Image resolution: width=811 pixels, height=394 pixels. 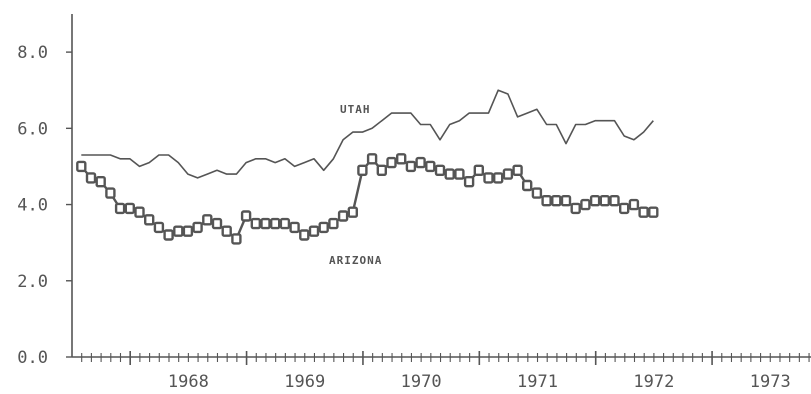 What do you see at coordinates (355, 260) in the screenshot?
I see `arizona-series-label: ARIZONA` at bounding box center [355, 260].